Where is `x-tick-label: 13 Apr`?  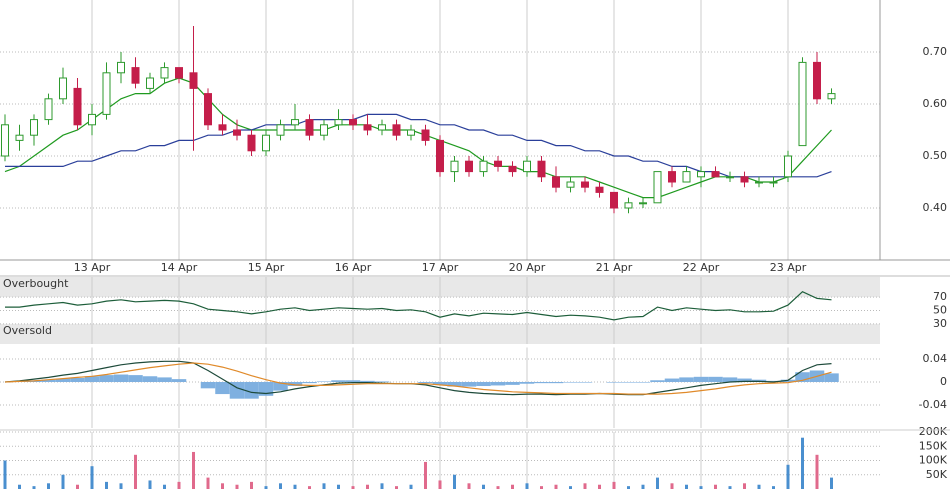
x-tick-label: 13 Apr is located at coordinates (92, 267).